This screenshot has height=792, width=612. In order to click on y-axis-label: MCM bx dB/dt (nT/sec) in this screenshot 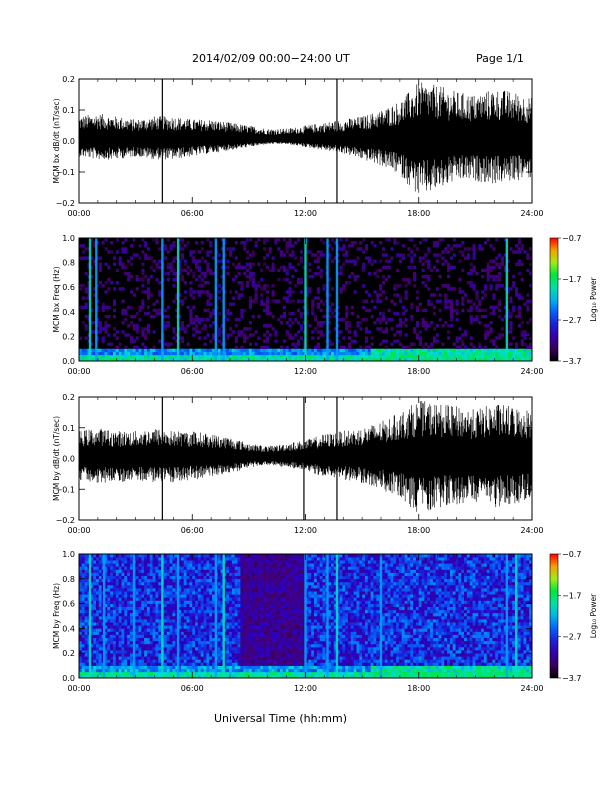, I will do `click(56, 140)`.